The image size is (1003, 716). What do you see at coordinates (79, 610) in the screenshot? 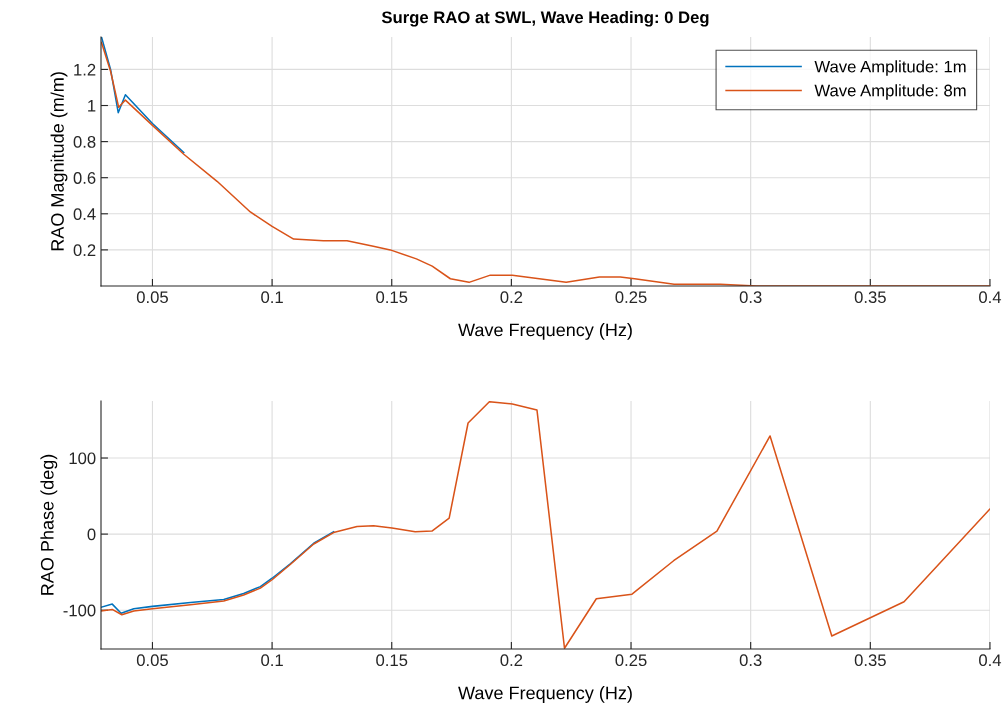
I see `y-tick-label: -100` at bounding box center [79, 610].